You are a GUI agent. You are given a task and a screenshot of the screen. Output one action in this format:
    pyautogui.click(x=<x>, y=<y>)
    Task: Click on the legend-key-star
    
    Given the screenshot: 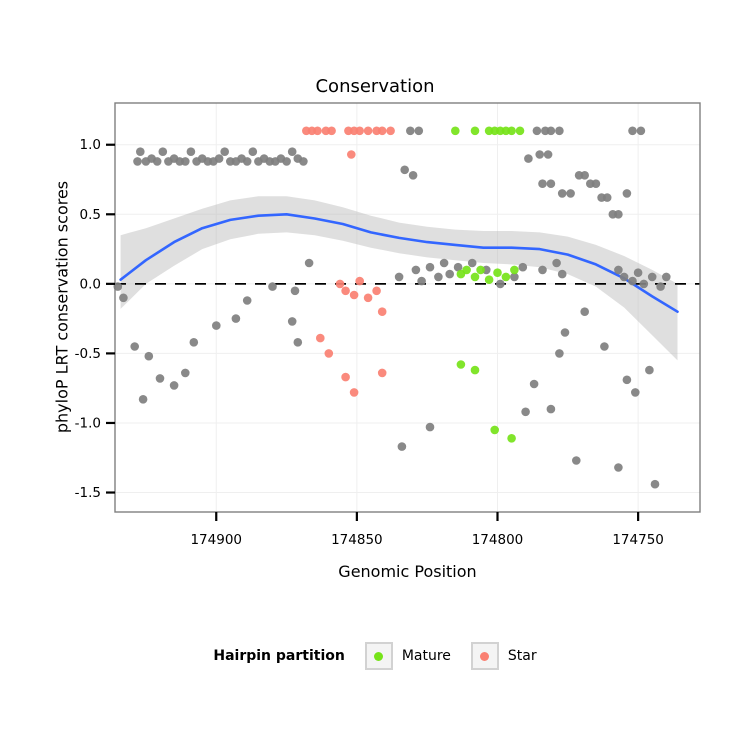 What is the action you would take?
    pyautogui.click(x=484, y=656)
    